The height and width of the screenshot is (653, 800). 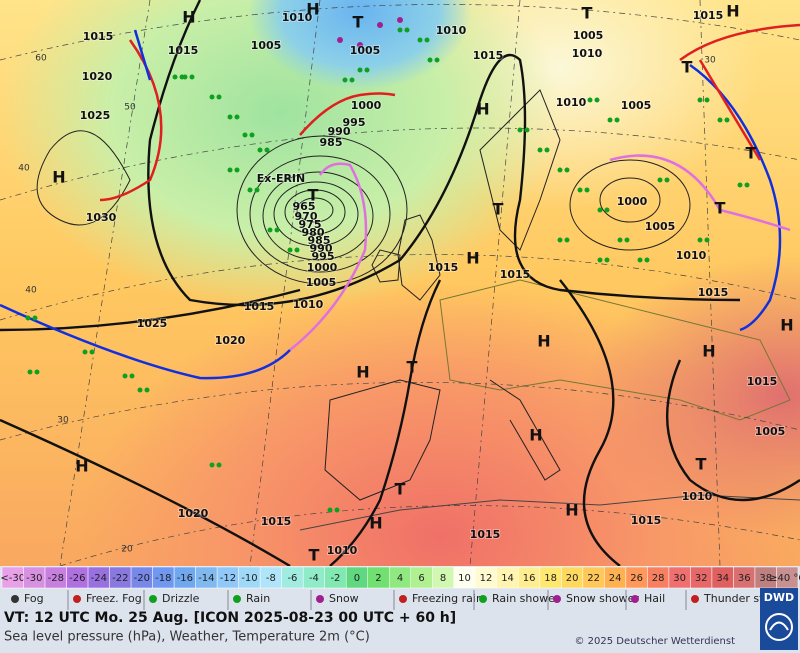 I want to click on scale-label: -16, so click(x=185, y=578).